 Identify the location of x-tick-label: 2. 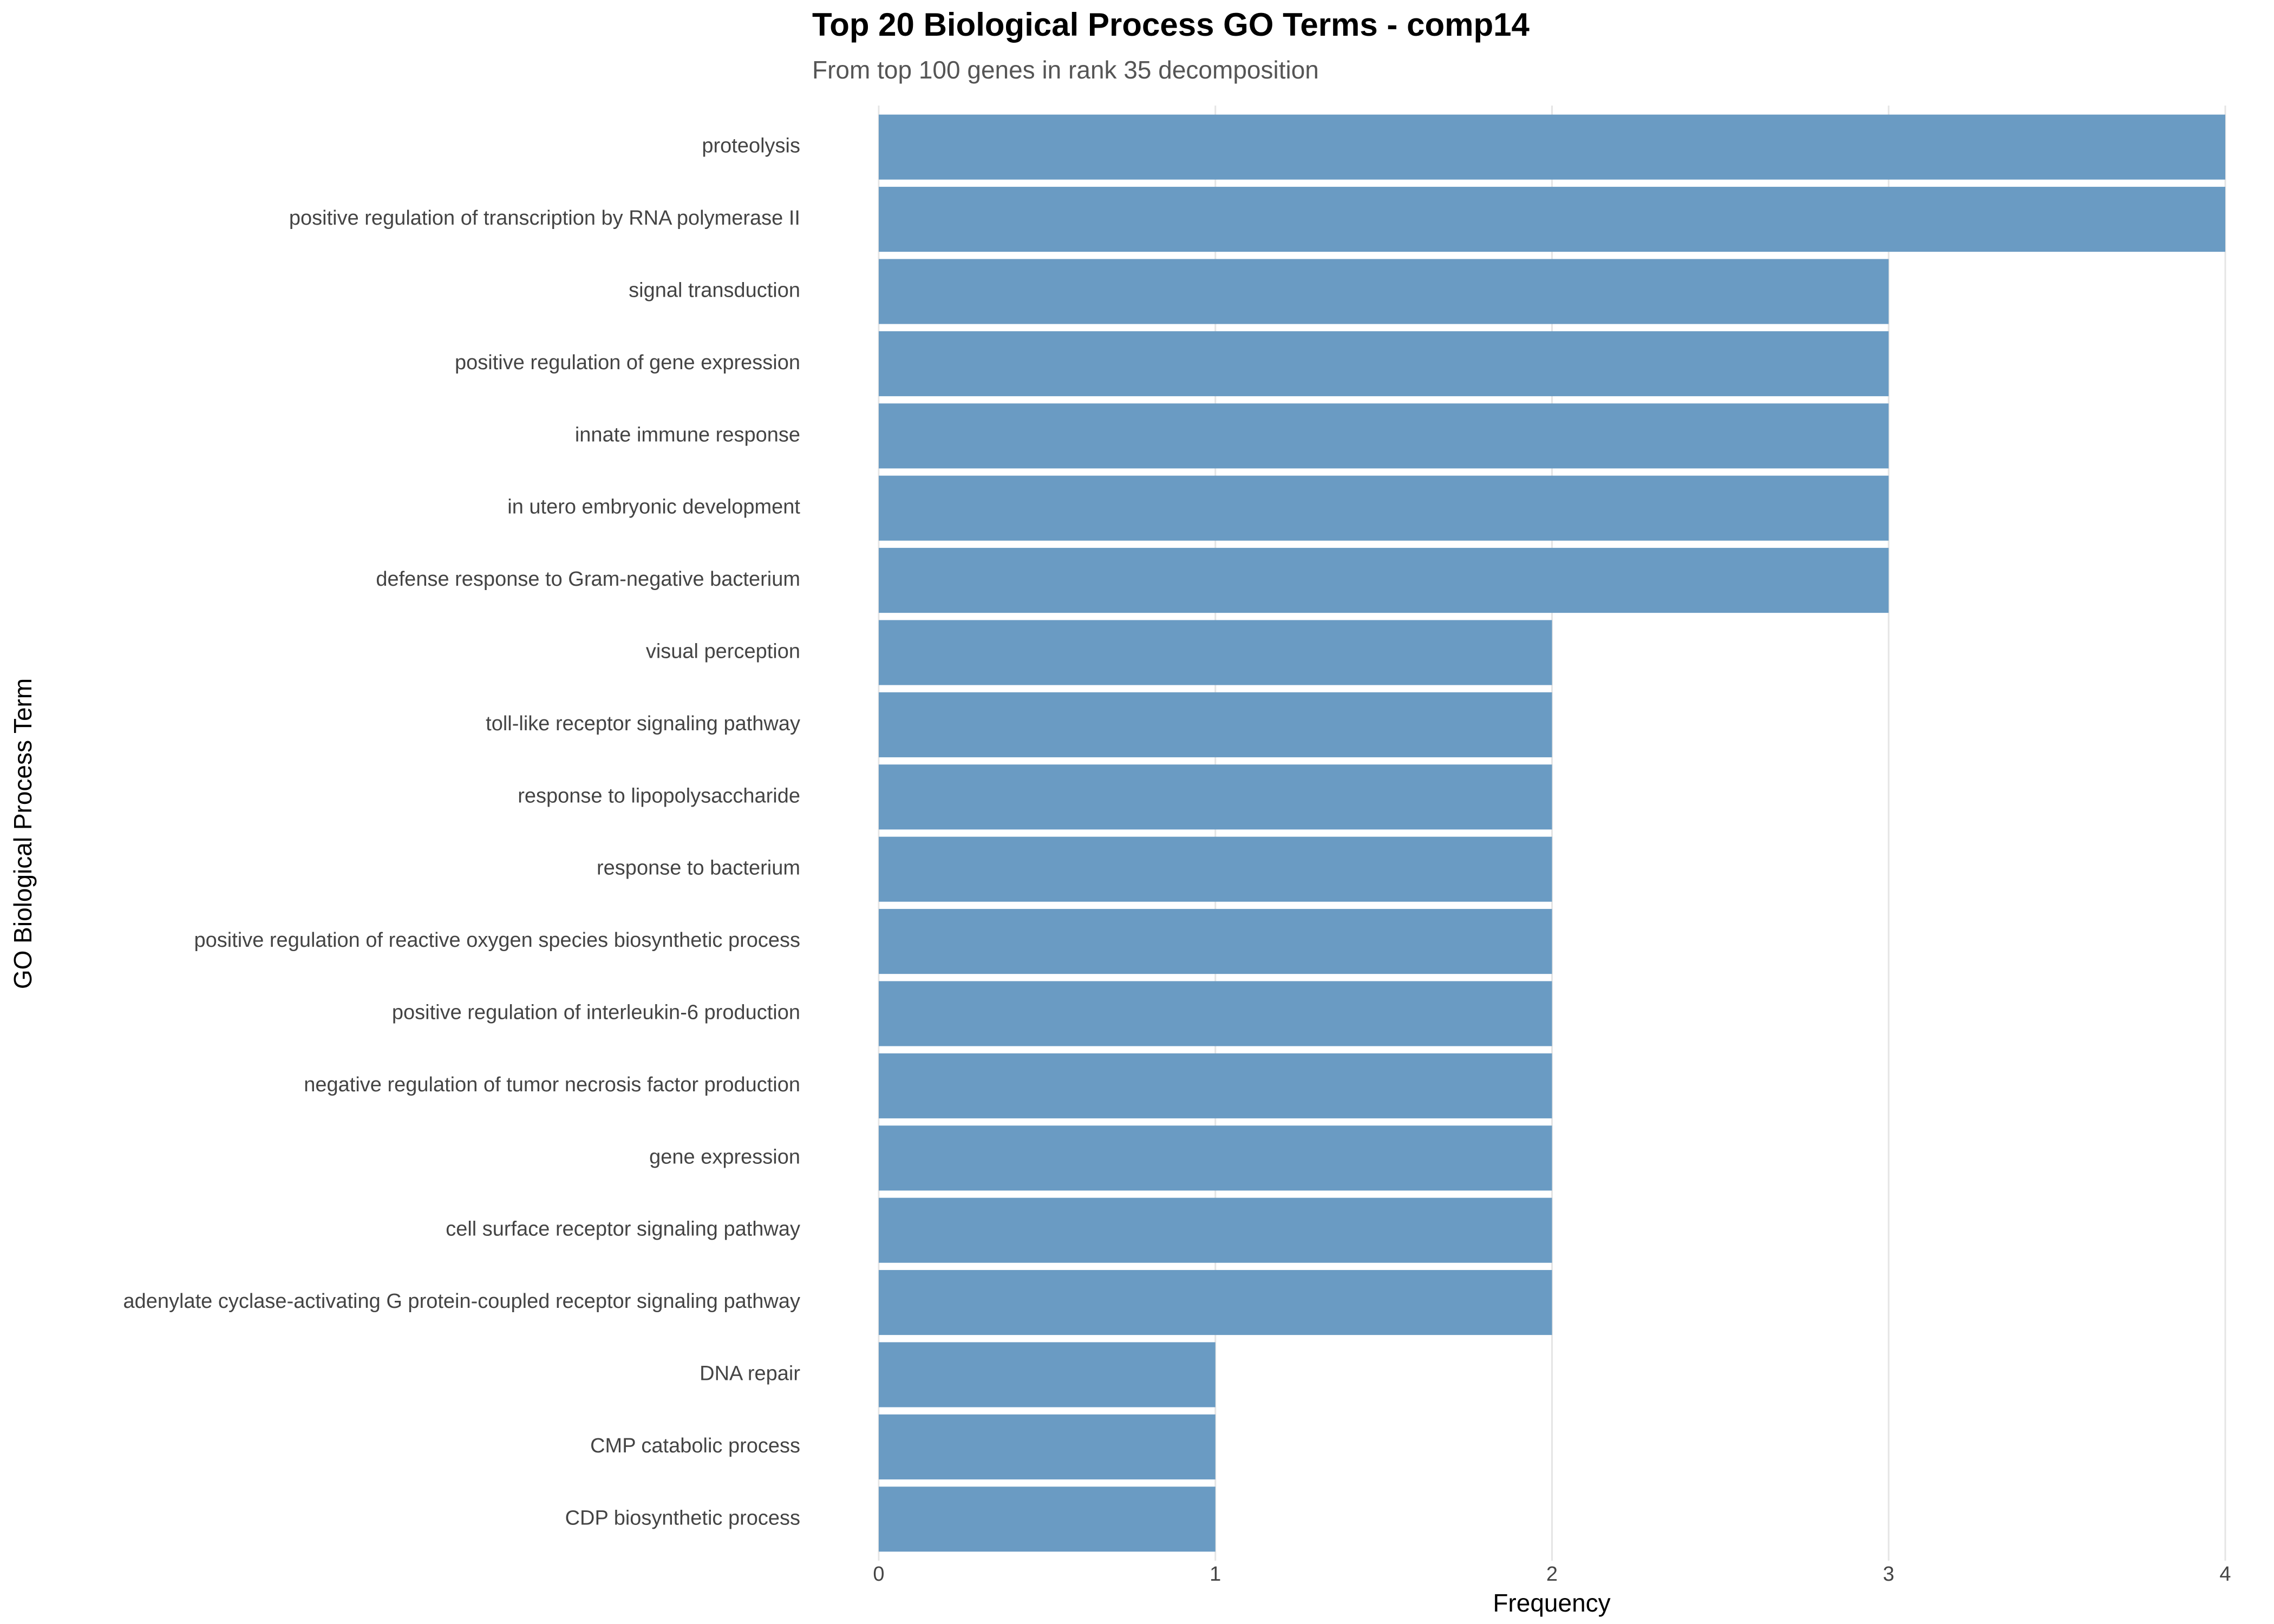
(1552, 1574).